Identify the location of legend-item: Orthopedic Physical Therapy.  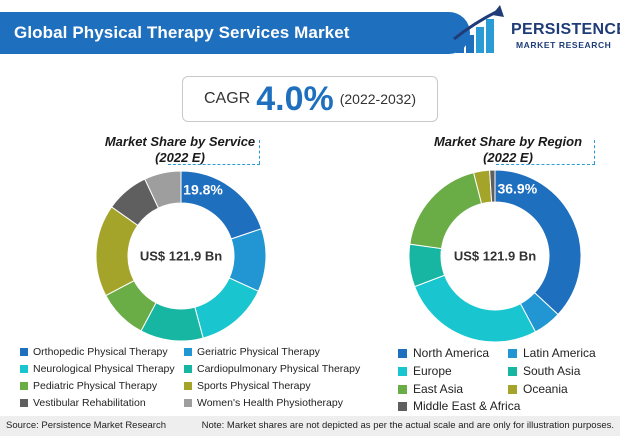
(94, 352).